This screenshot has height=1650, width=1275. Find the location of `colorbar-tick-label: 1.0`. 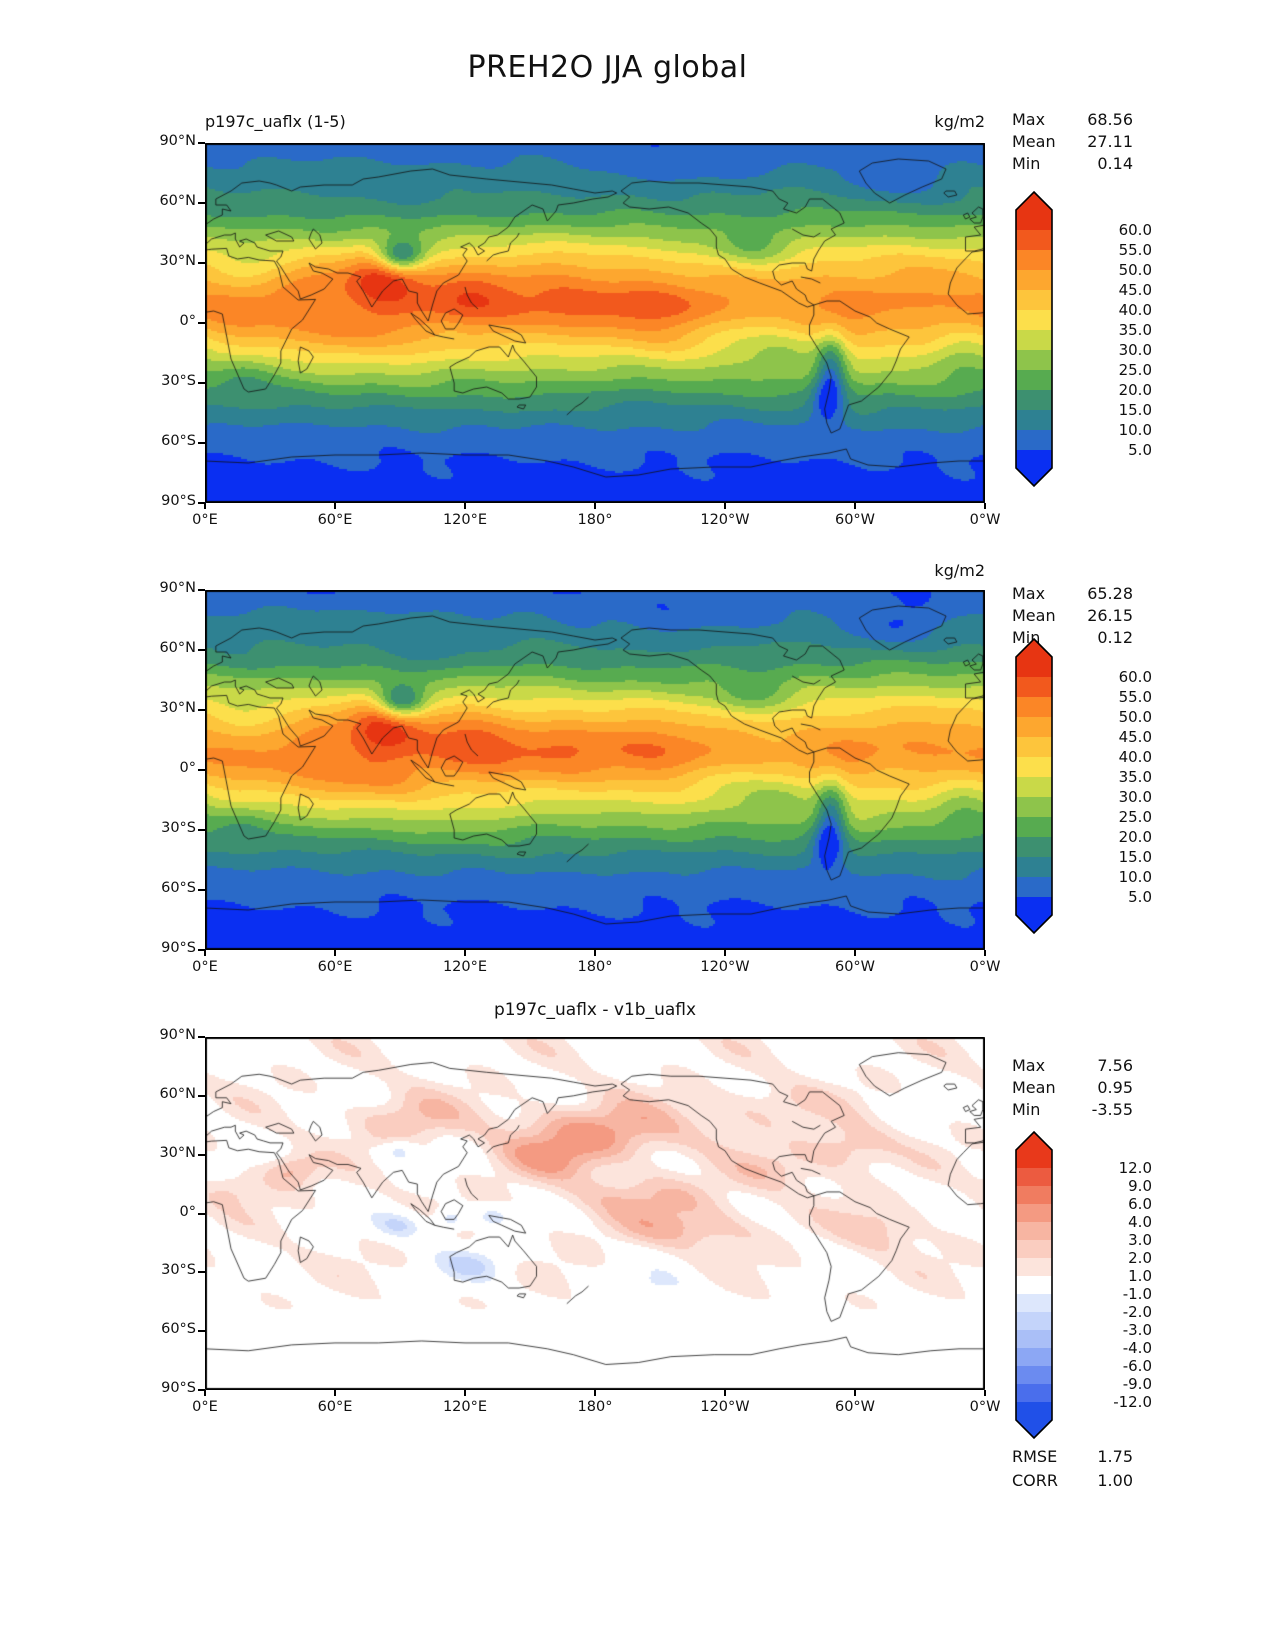

colorbar-tick-label: 1.0 is located at coordinates (1140, 1276).